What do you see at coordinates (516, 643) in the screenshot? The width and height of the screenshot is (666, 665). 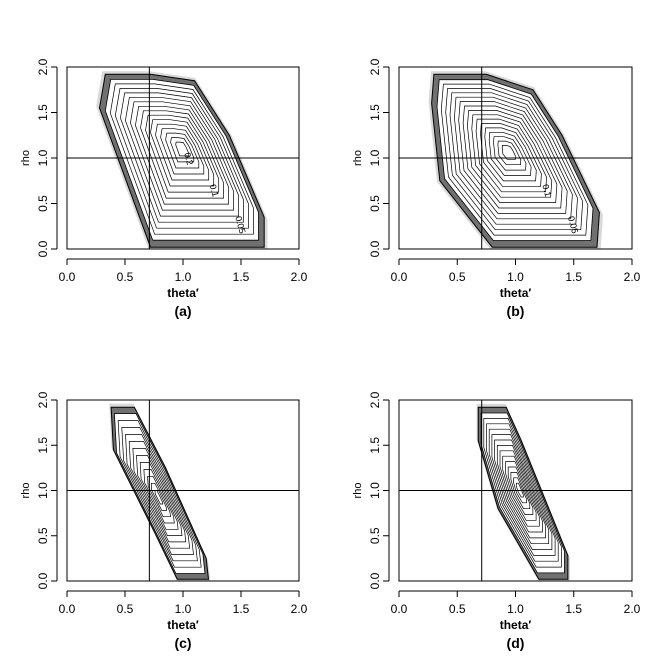 I see `panel-caption: (d)` at bounding box center [516, 643].